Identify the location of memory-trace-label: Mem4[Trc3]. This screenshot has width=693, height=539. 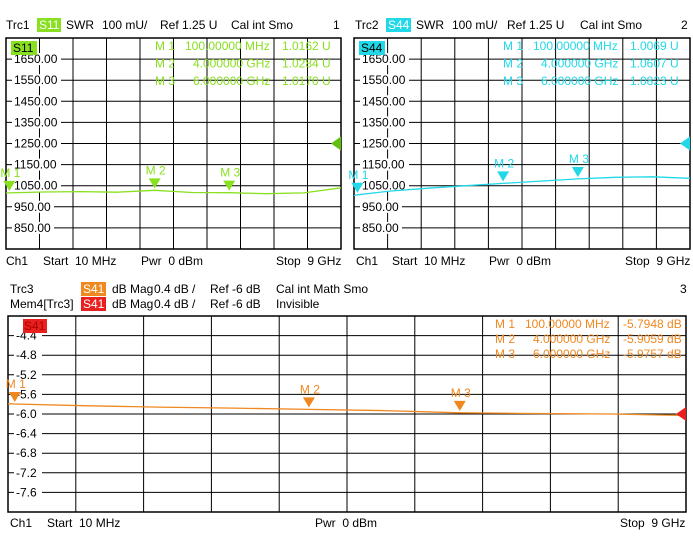
(42, 304).